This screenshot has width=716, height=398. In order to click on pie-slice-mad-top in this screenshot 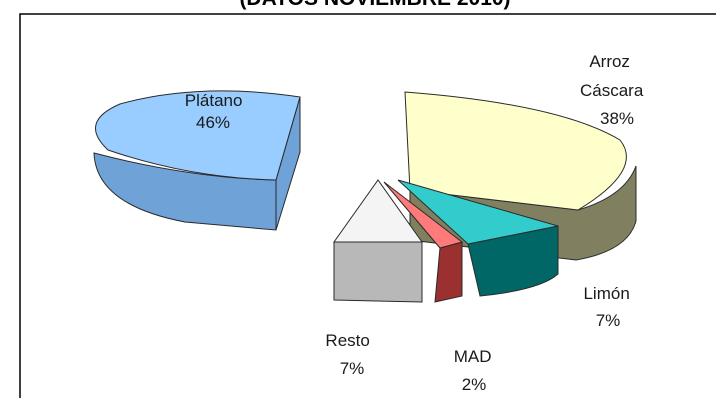, I will do `click(423, 215)`.